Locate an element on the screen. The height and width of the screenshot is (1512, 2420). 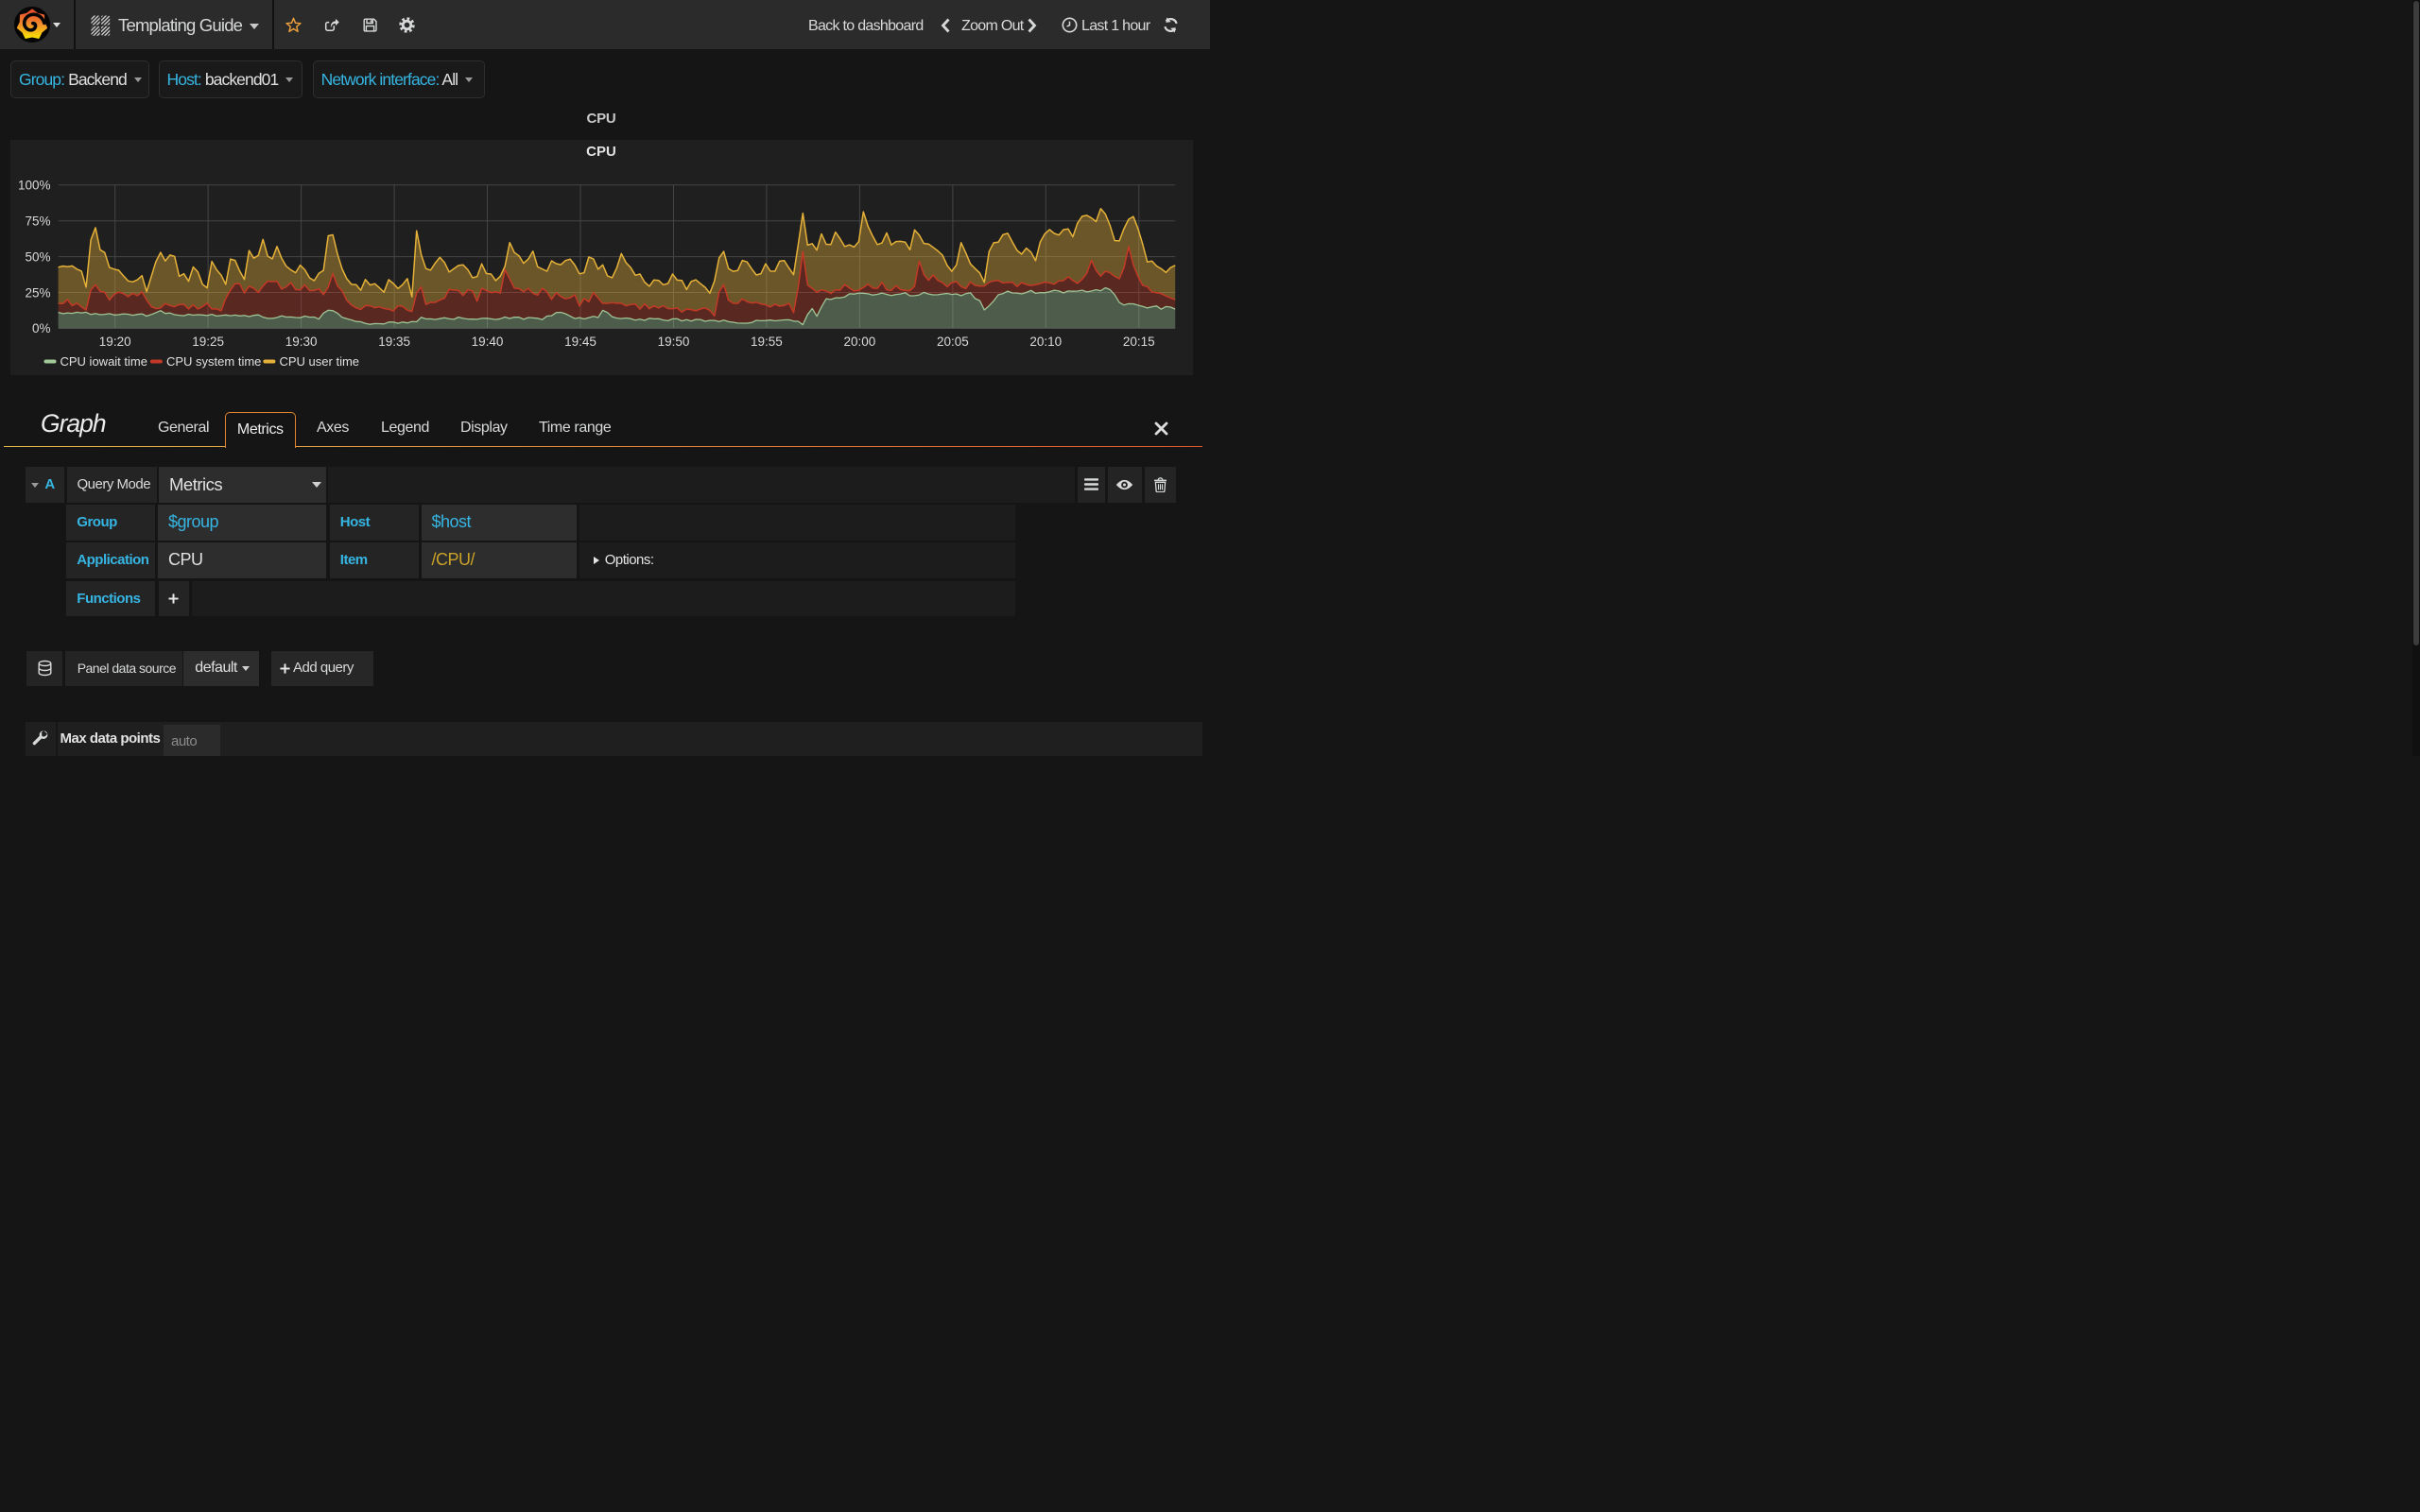
svg-text: 19:40 is located at coordinates (487, 342).